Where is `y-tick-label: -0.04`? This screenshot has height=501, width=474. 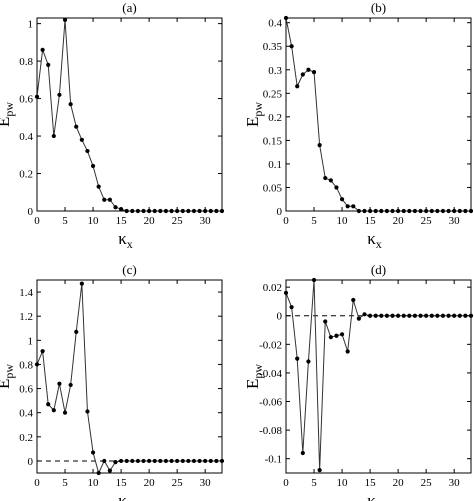
y-tick-label: -0.04 is located at coordinates (270, 374).